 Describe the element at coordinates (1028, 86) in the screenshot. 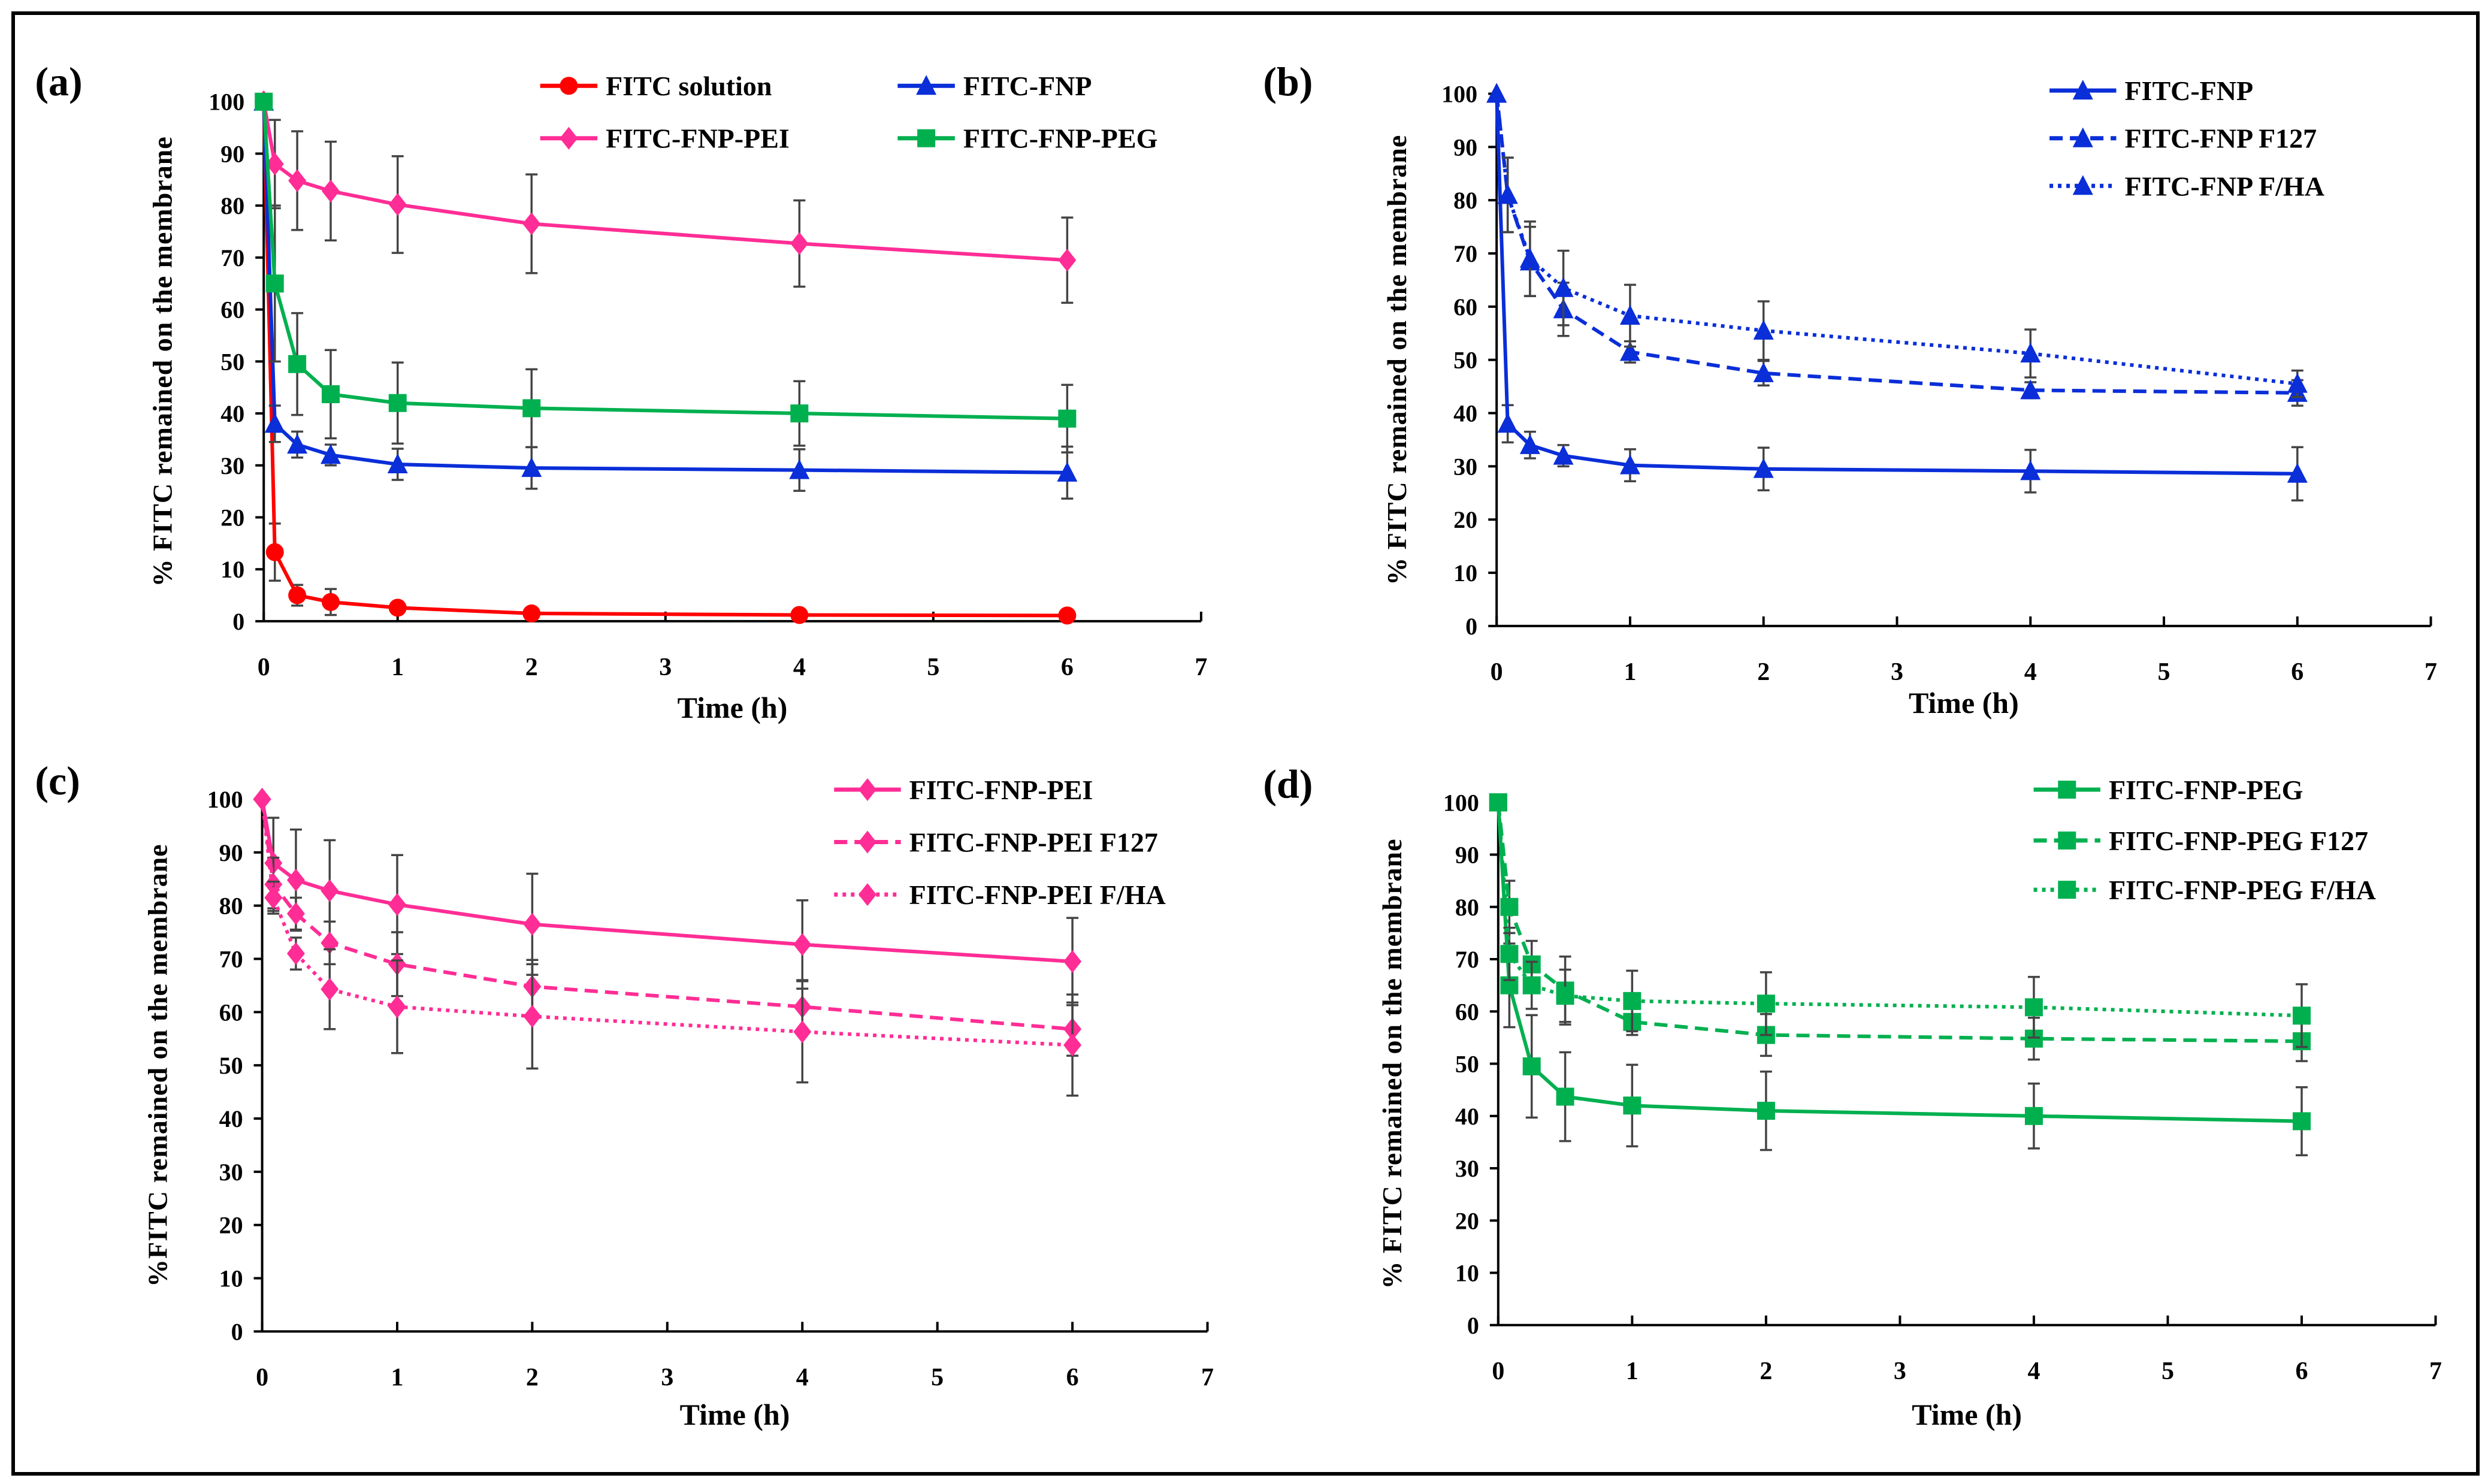

I see `legend-label: FITC-FNP` at that location.